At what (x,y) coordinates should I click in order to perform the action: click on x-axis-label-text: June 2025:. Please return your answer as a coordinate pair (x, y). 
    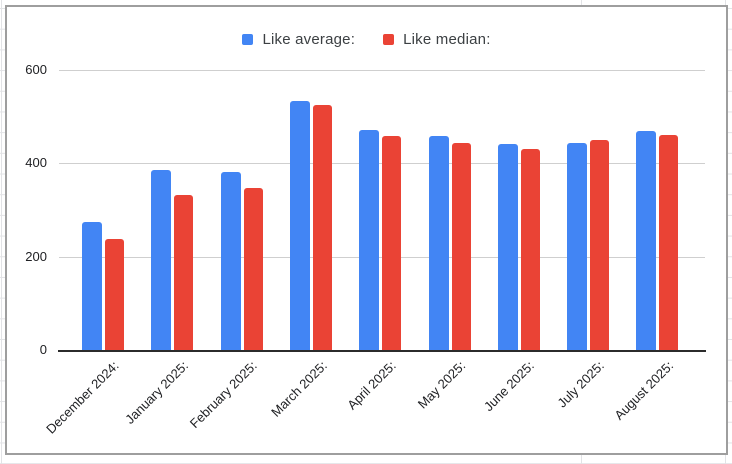
    Looking at the image, I should click on (509, 386).